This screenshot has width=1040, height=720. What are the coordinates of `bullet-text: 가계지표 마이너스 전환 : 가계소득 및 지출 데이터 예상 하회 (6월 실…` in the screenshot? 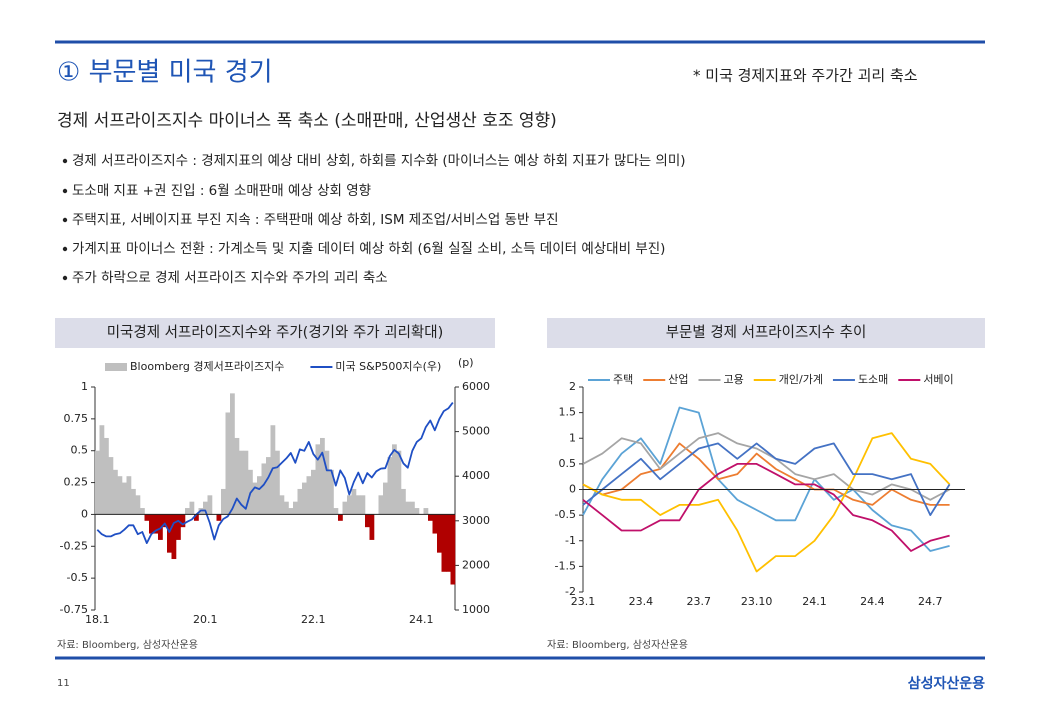 It's located at (368, 249).